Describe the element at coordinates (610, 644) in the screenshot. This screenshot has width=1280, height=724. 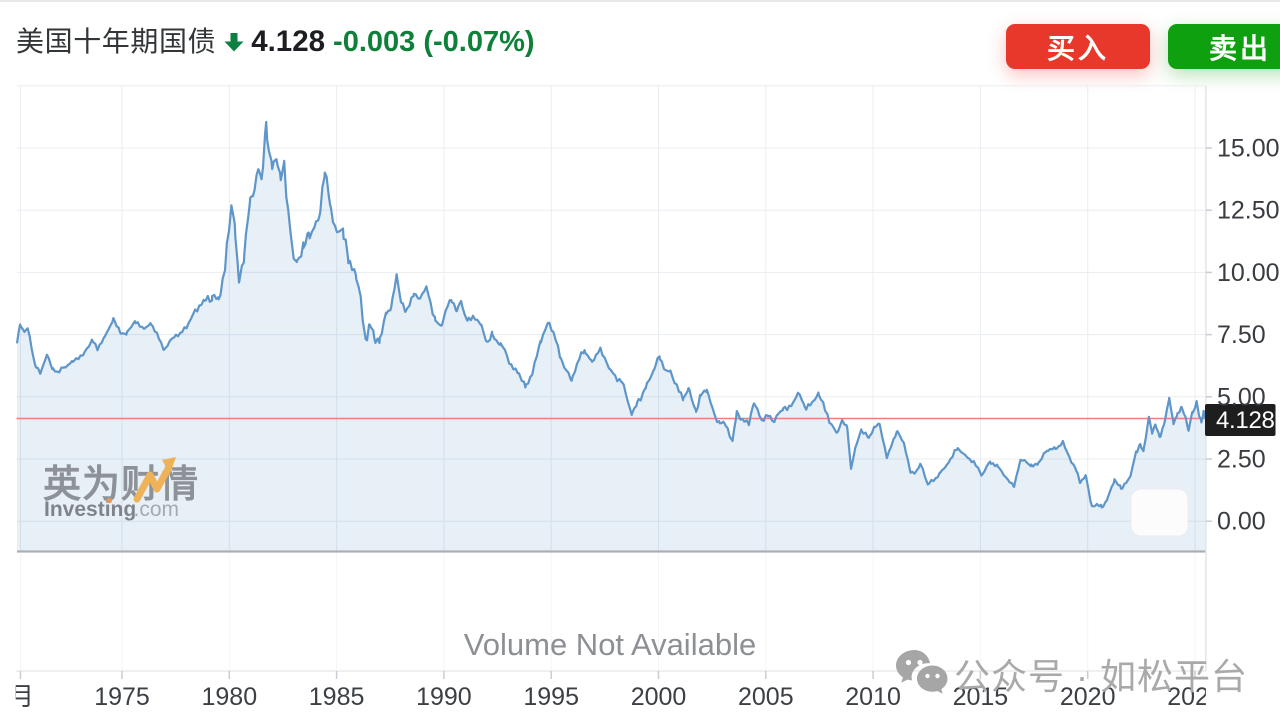
I see `svg-text: Volume Not Available` at that location.